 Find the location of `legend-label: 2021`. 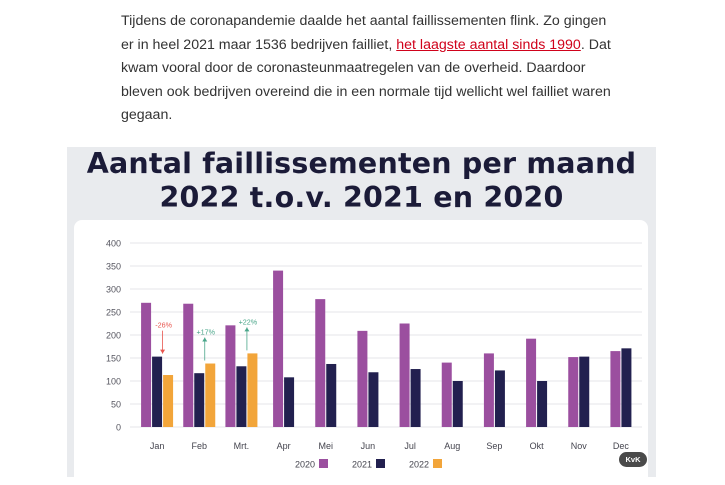

legend-label: 2021 is located at coordinates (362, 465).